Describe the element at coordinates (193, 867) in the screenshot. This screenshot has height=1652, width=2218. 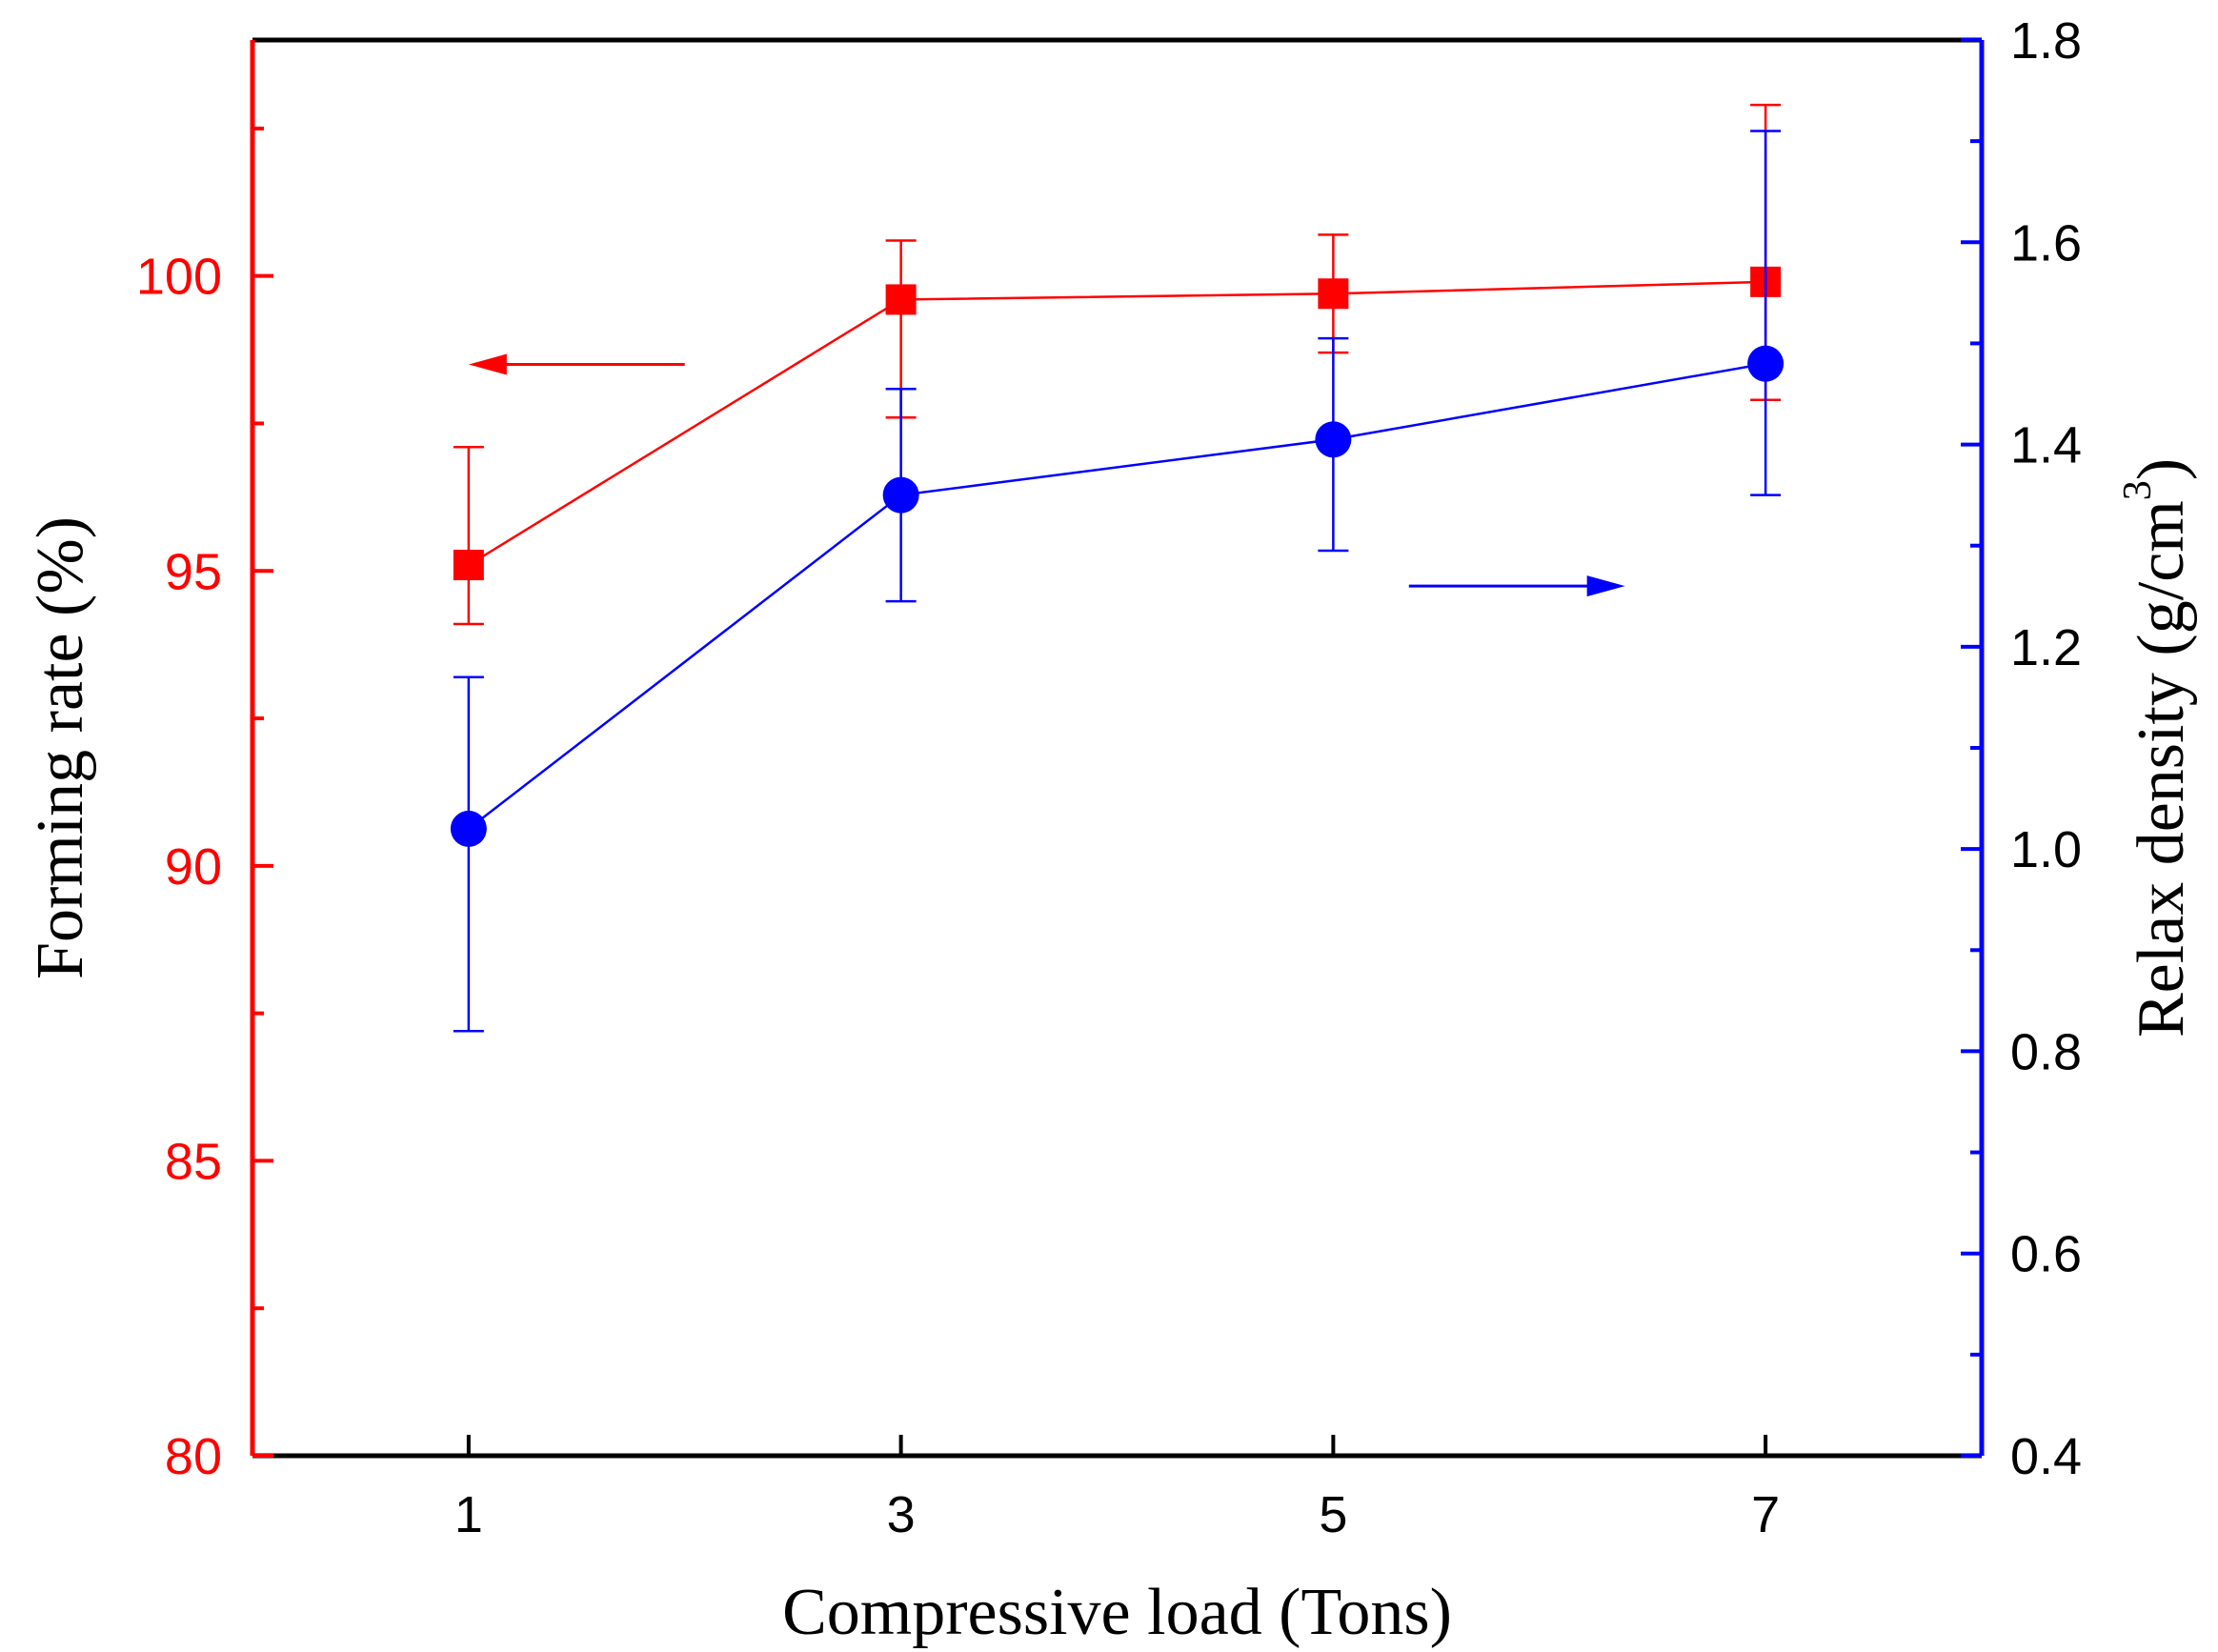
I see `left-y-tick-label: 90` at that location.